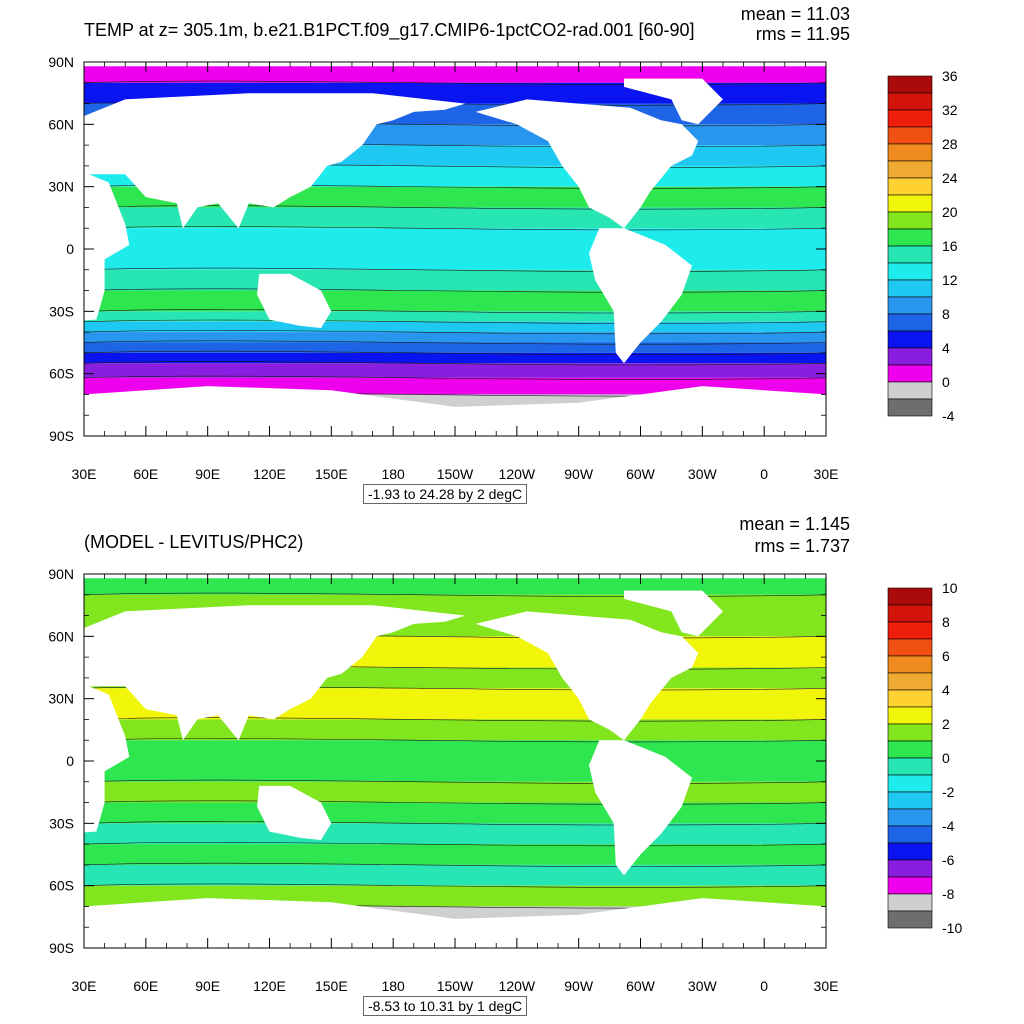 The image size is (1024, 1024). I want to click on temperature-colorbar-label: 16, so click(950, 246).